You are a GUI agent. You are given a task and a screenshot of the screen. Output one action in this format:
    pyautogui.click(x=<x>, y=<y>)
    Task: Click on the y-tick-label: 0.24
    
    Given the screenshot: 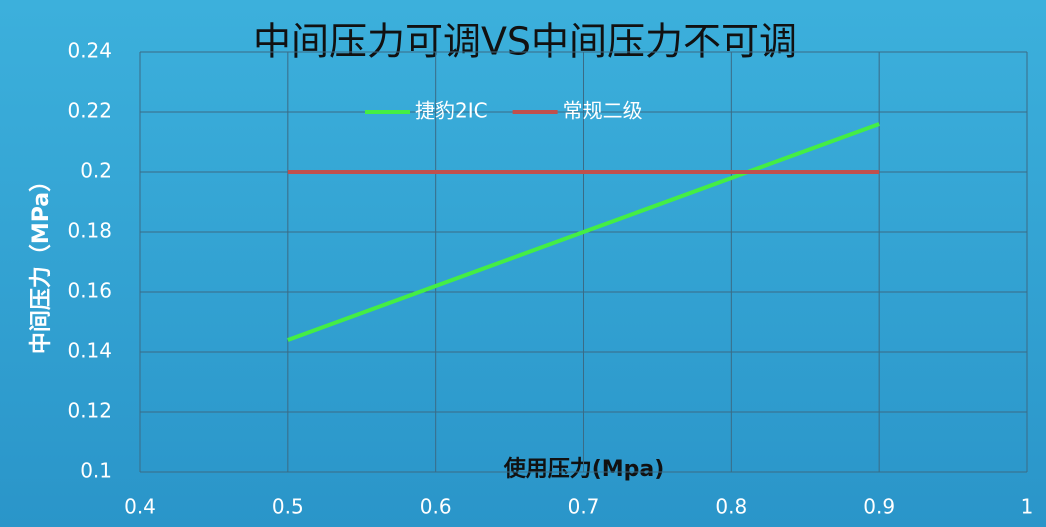 What is the action you would take?
    pyautogui.click(x=89, y=51)
    